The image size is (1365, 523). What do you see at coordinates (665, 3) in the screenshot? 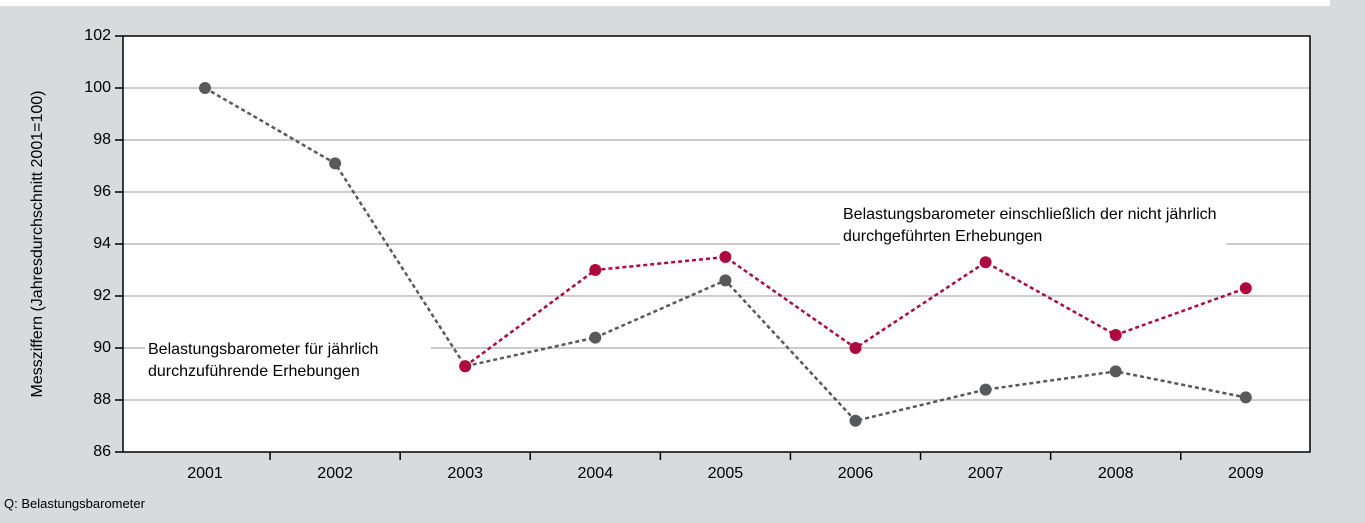
I see `top-band` at bounding box center [665, 3].